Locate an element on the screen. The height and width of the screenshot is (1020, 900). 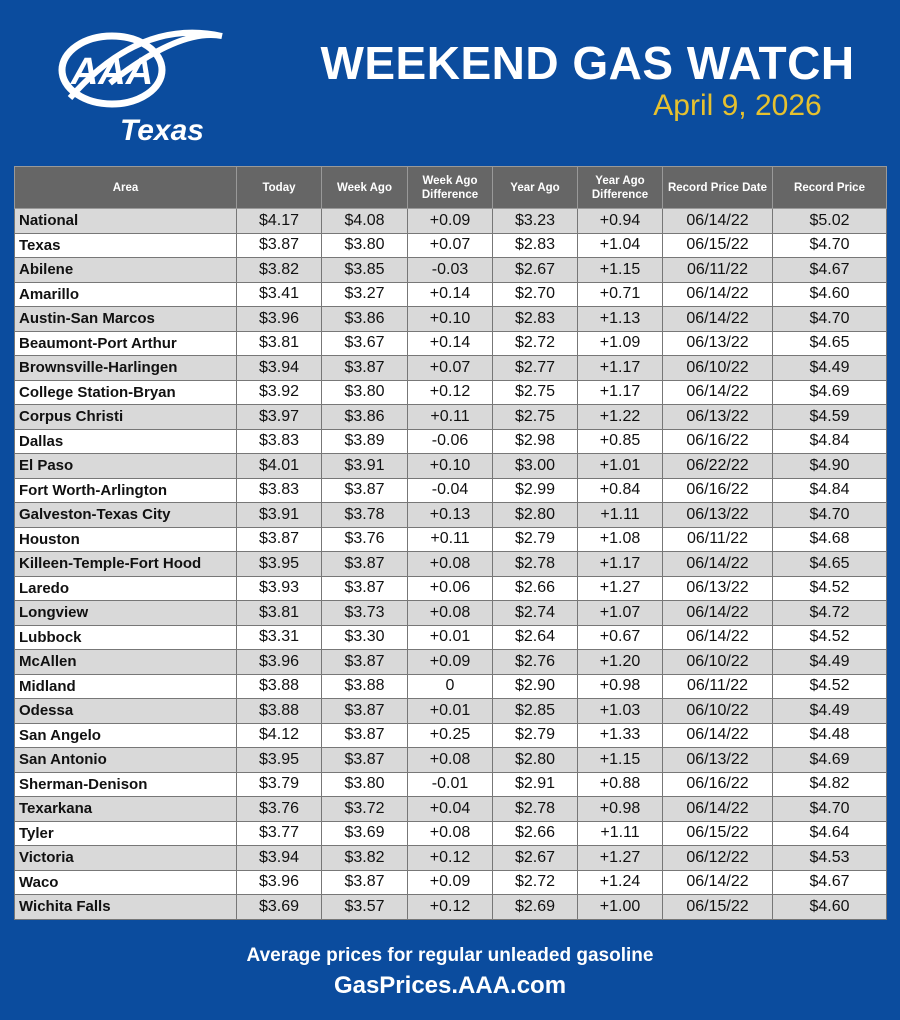
value-cell: +1.15 is located at coordinates (620, 760).